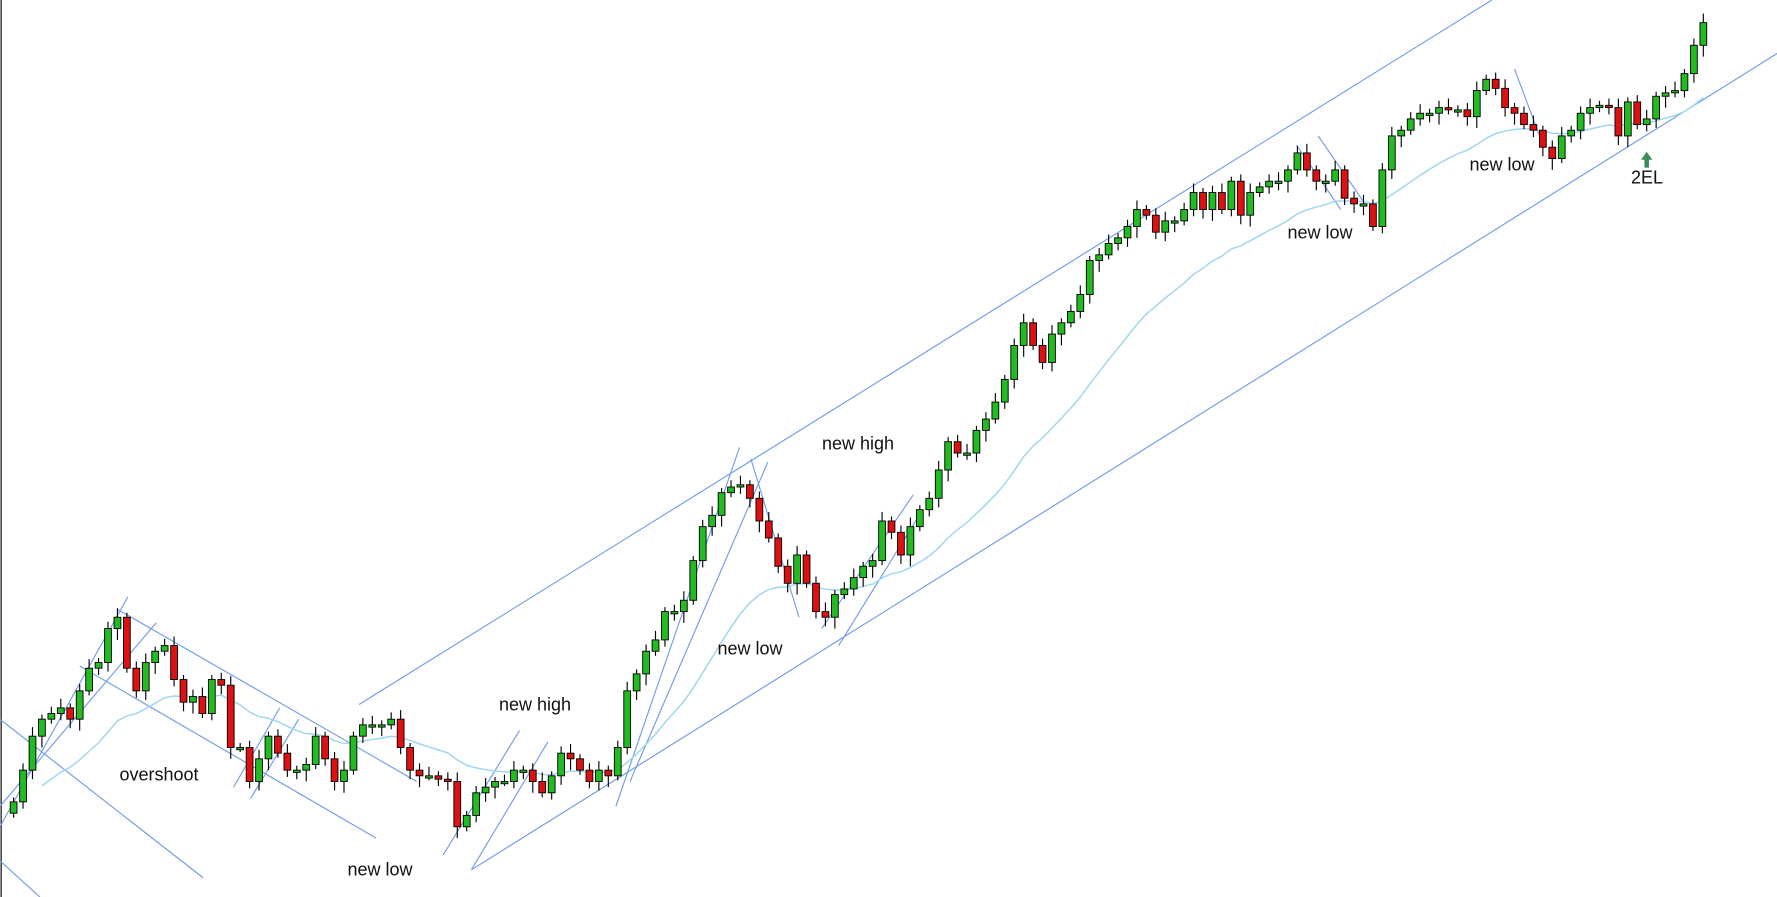 This screenshot has height=897, width=1777. I want to click on annotation-new-high: new high, so click(535, 704).